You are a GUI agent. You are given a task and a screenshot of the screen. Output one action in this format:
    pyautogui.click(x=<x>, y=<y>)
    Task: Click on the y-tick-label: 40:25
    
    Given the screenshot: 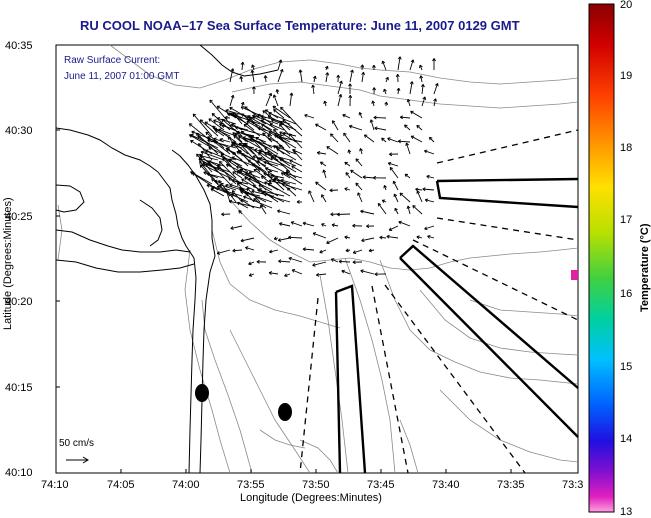 What is the action you would take?
    pyautogui.click(x=19, y=217)
    